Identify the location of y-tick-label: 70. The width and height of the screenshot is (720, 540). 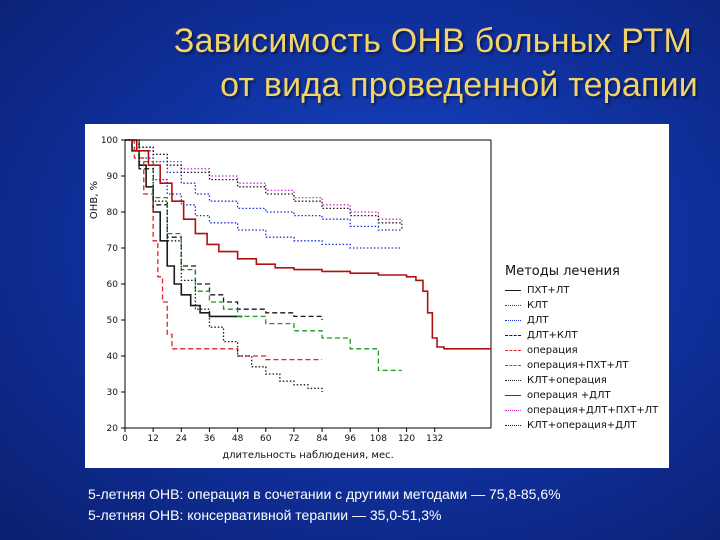
(113, 249).